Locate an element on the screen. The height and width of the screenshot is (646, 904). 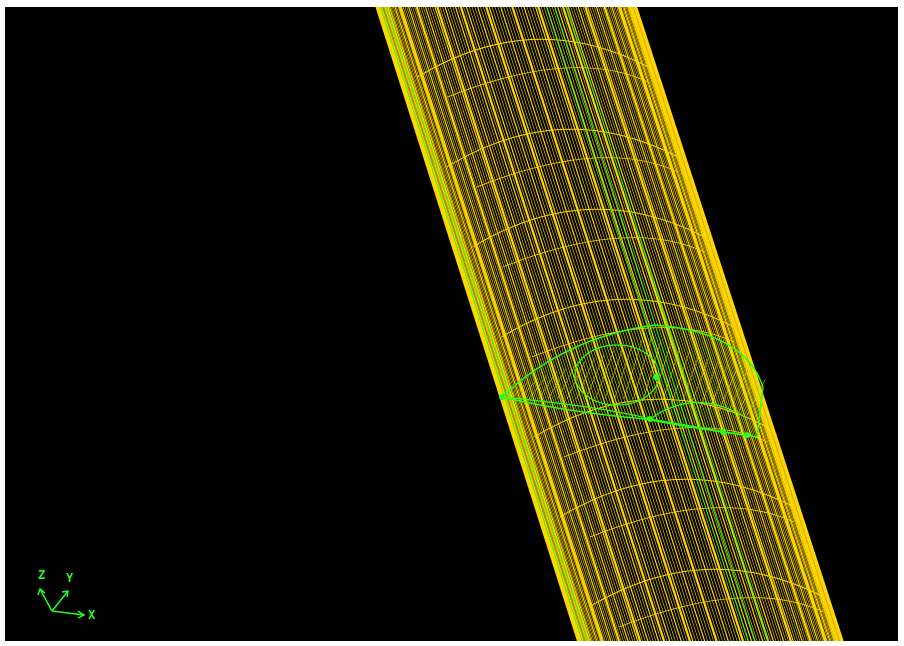
z-axis-arrow is located at coordinates (41, 591).